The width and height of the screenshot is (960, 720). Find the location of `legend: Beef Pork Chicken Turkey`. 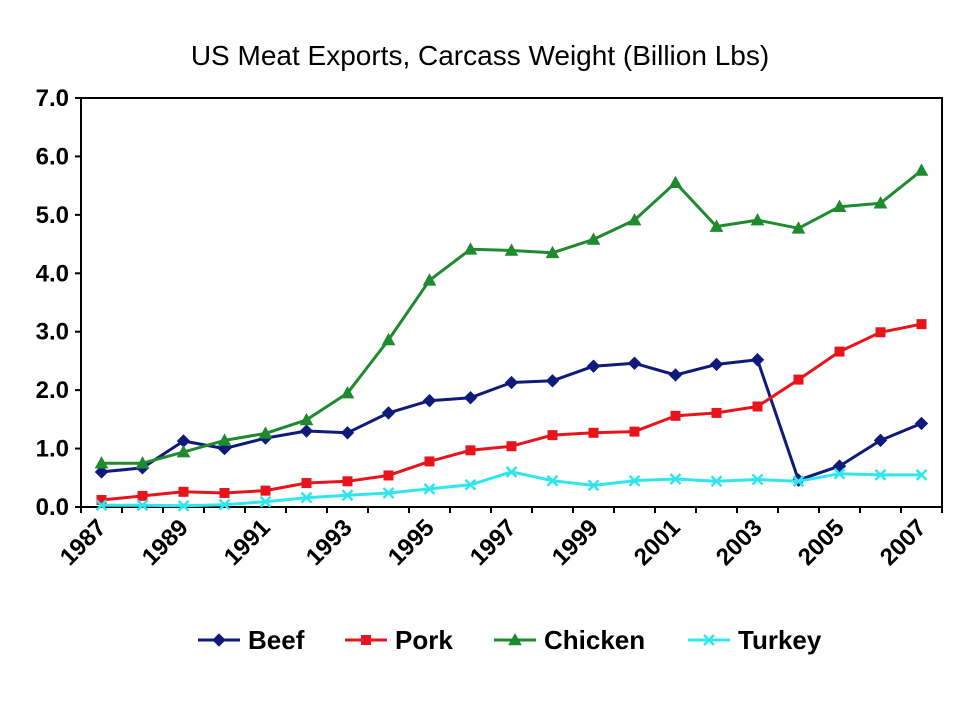

legend: Beef Pork Chicken Turkey is located at coordinates (510, 640).